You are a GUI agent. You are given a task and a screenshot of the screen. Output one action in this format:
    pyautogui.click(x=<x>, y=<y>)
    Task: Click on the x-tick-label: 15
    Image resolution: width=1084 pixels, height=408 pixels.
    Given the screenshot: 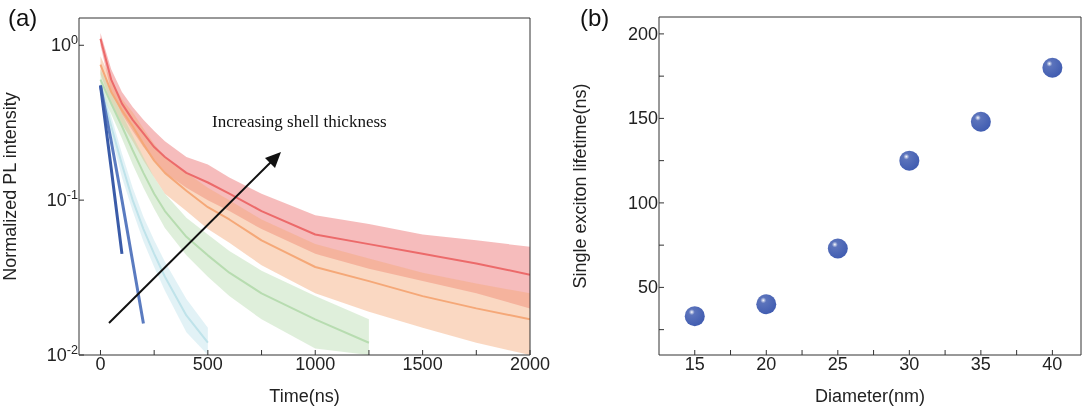 What is the action you would take?
    pyautogui.click(x=694, y=364)
    